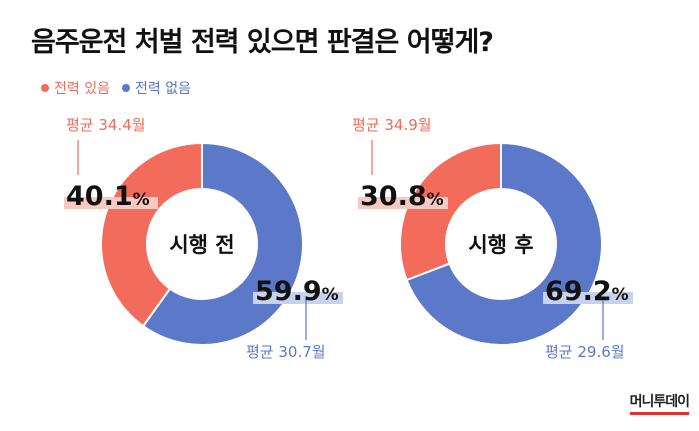 The width and height of the screenshot is (699, 431). I want to click on donut-center-label: 시행 후, so click(500, 245).